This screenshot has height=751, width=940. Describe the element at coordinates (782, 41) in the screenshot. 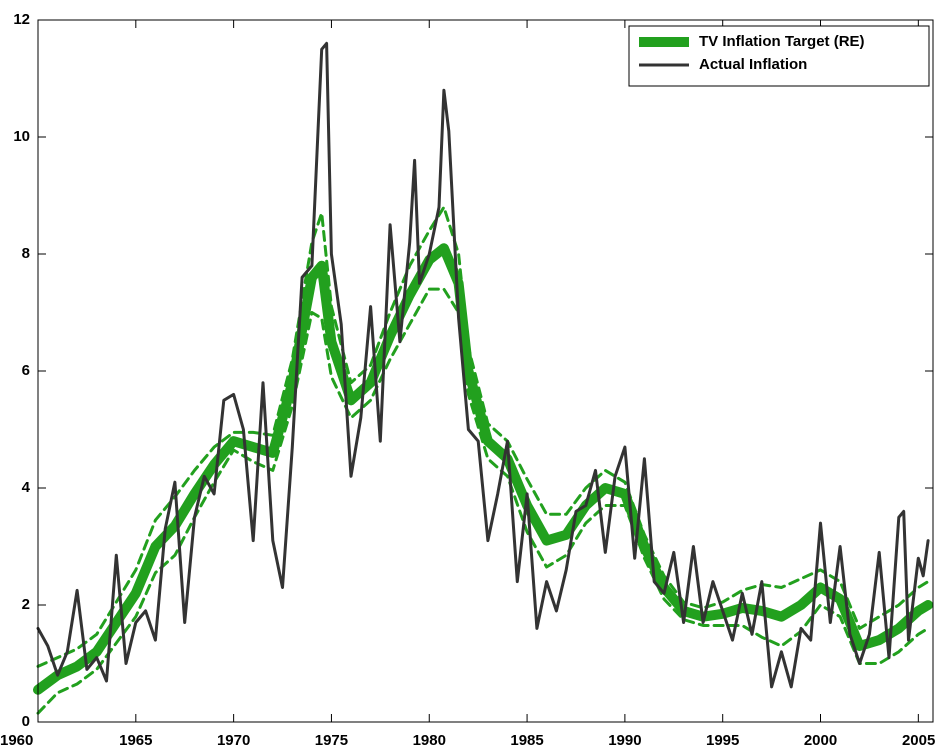

I see `legend-label: TV Inflation Target (RE)` at that location.